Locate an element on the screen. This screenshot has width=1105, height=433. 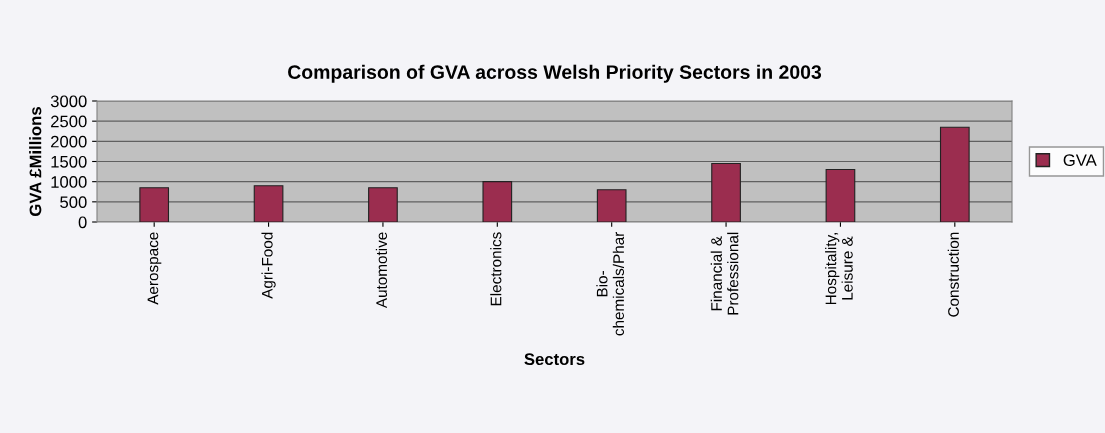
y-tick-label: 2000 is located at coordinates (69, 141).